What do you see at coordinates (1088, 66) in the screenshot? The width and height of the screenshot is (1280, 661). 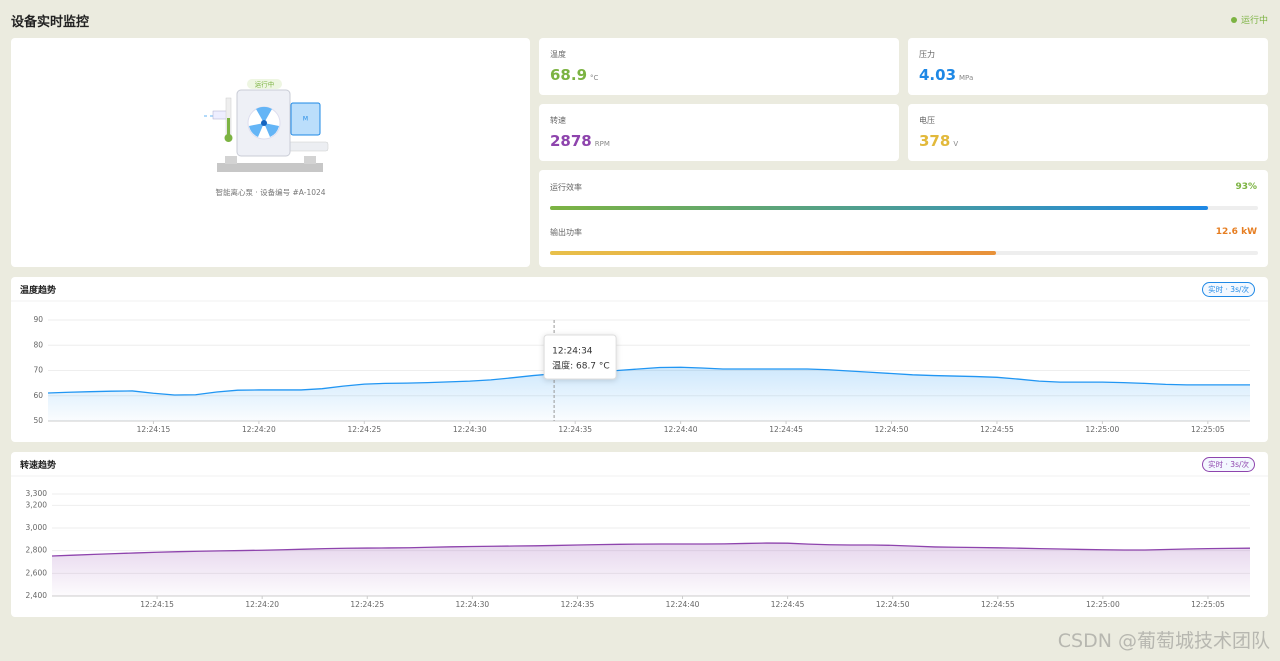 I see `metric-card: 压力 4.03 MPa` at bounding box center [1088, 66].